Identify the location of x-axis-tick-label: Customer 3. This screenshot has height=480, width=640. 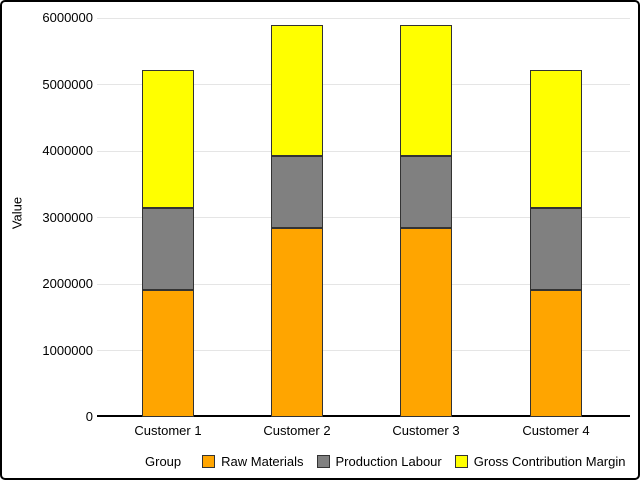
(426, 430).